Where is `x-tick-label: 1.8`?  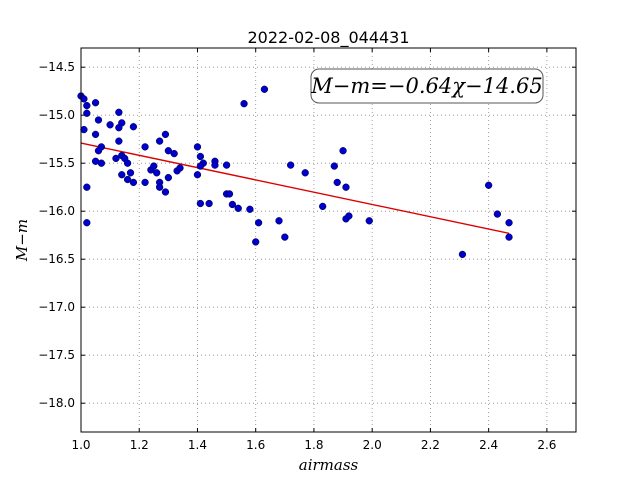
x-tick-label: 1.8 is located at coordinates (313, 445).